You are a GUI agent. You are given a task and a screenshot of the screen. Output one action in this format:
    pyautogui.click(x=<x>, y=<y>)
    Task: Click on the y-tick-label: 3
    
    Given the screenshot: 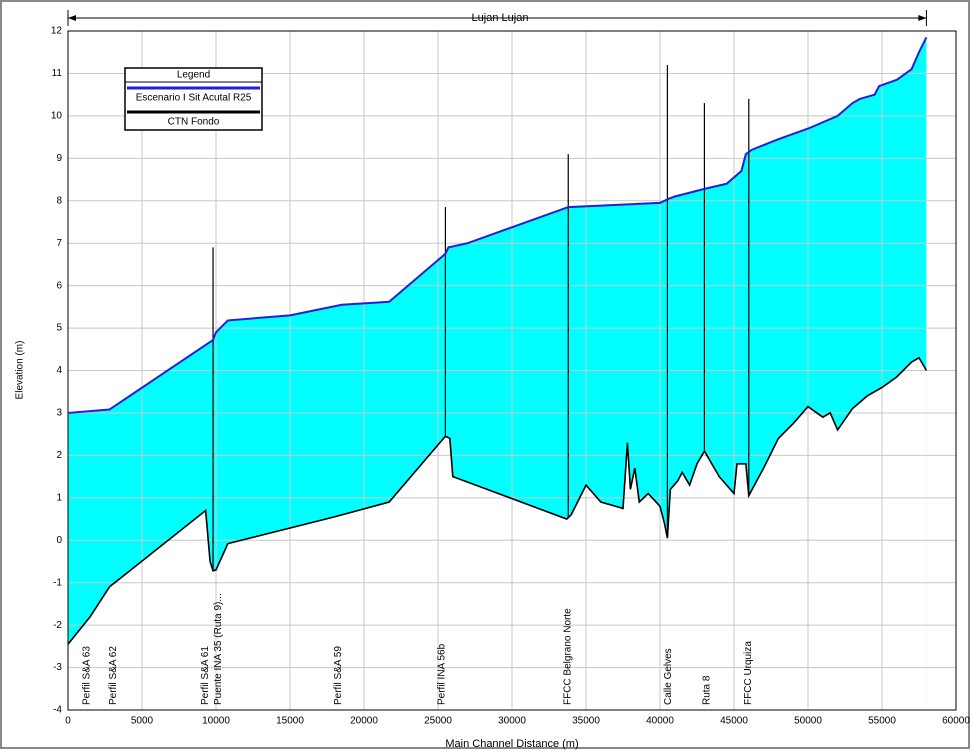 What is the action you would take?
    pyautogui.click(x=59, y=413)
    